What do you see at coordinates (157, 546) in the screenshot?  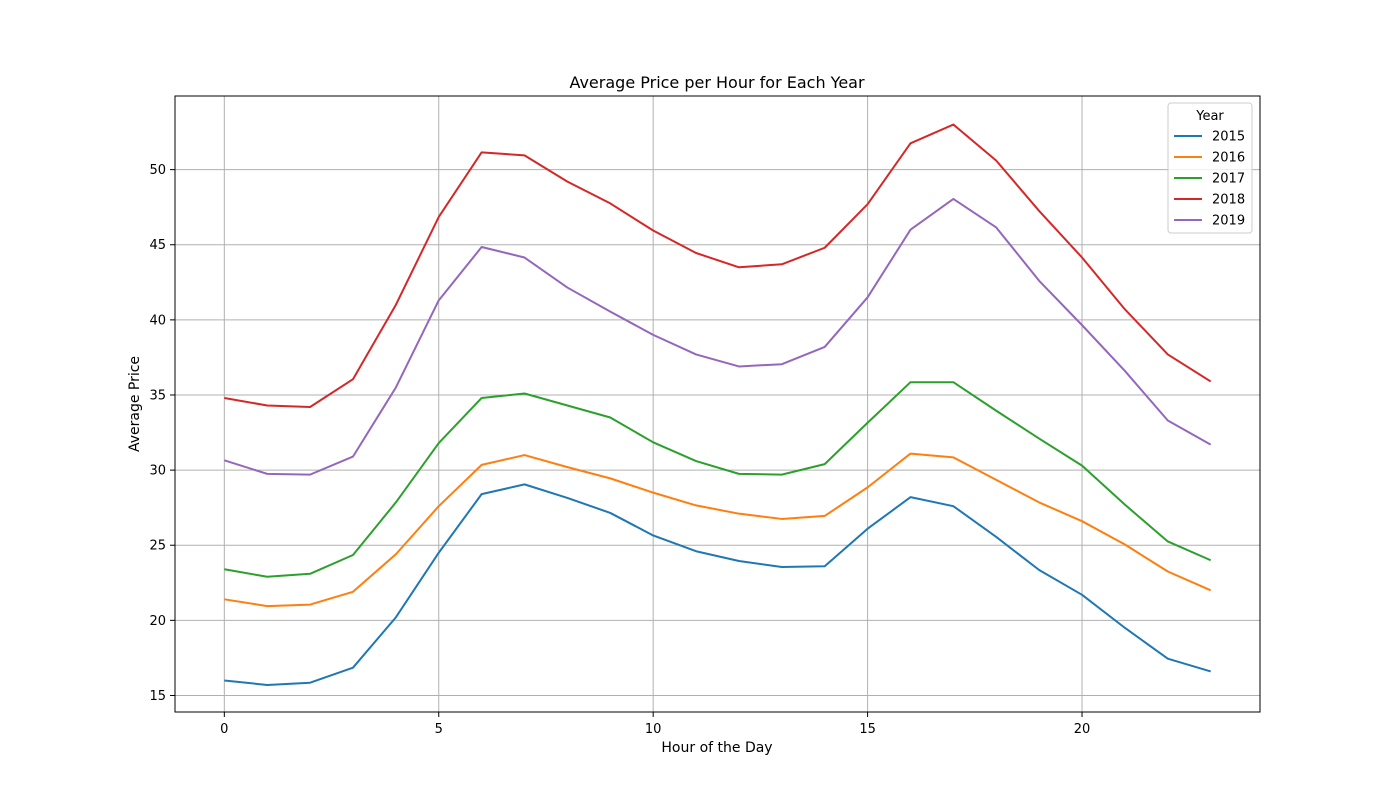 I see `y-tick-label: 25` at bounding box center [157, 546].